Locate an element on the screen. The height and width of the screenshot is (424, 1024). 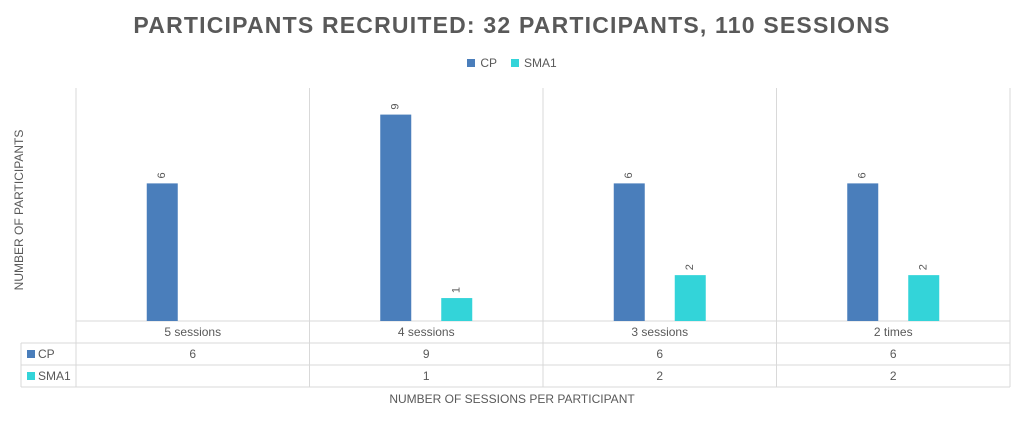
table-cell-cp: 9 is located at coordinates (426, 354).